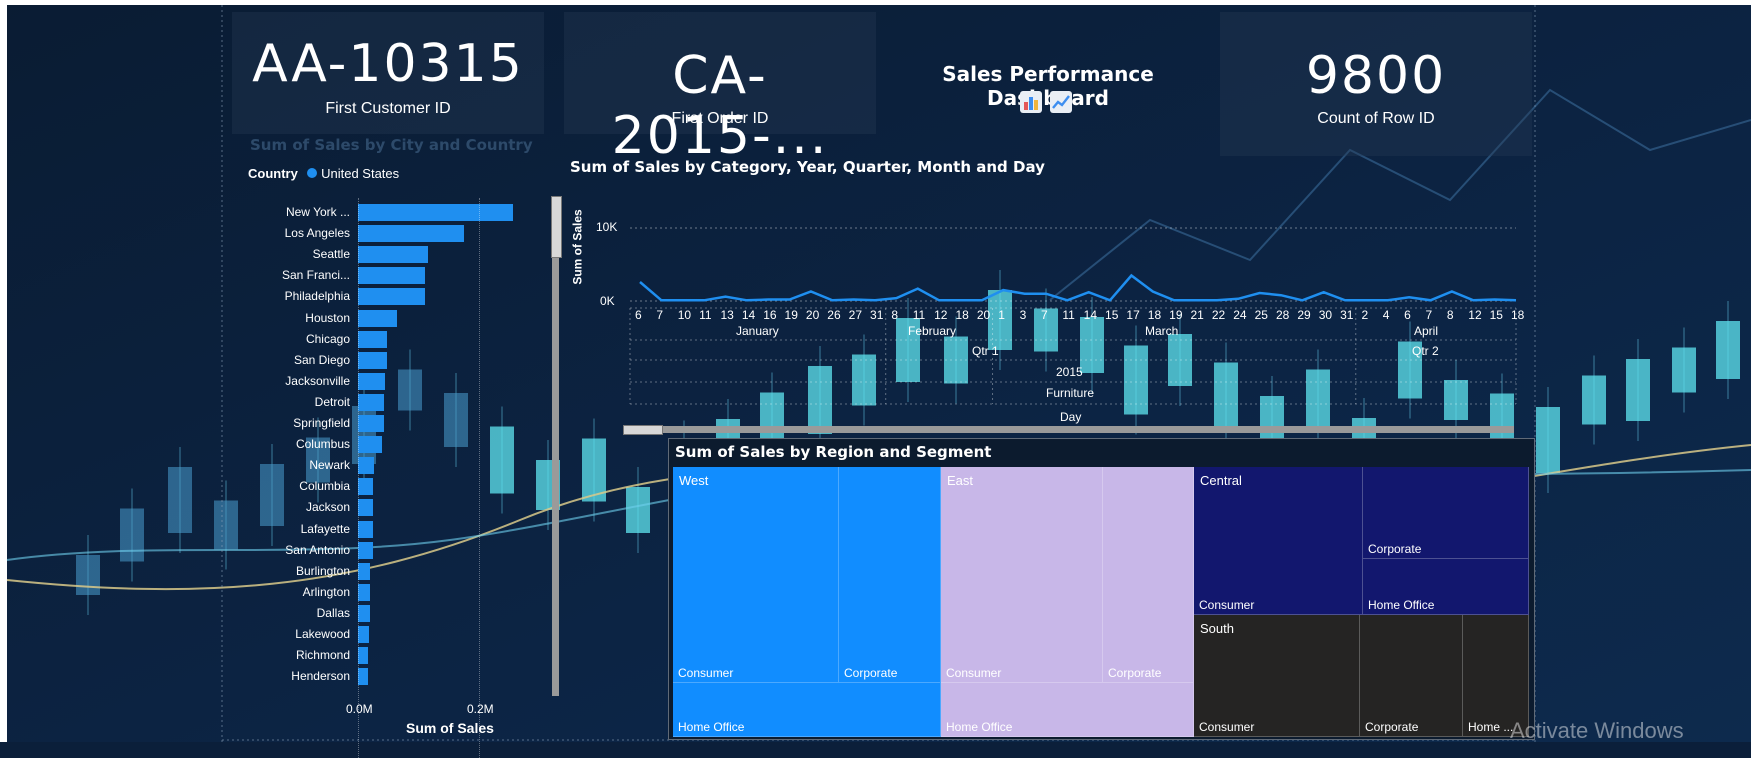 The height and width of the screenshot is (758, 1751). Describe the element at coordinates (388, 73) in the screenshot. I see `kpi-first-customer-card: AA-10315 First Customer ID` at that location.